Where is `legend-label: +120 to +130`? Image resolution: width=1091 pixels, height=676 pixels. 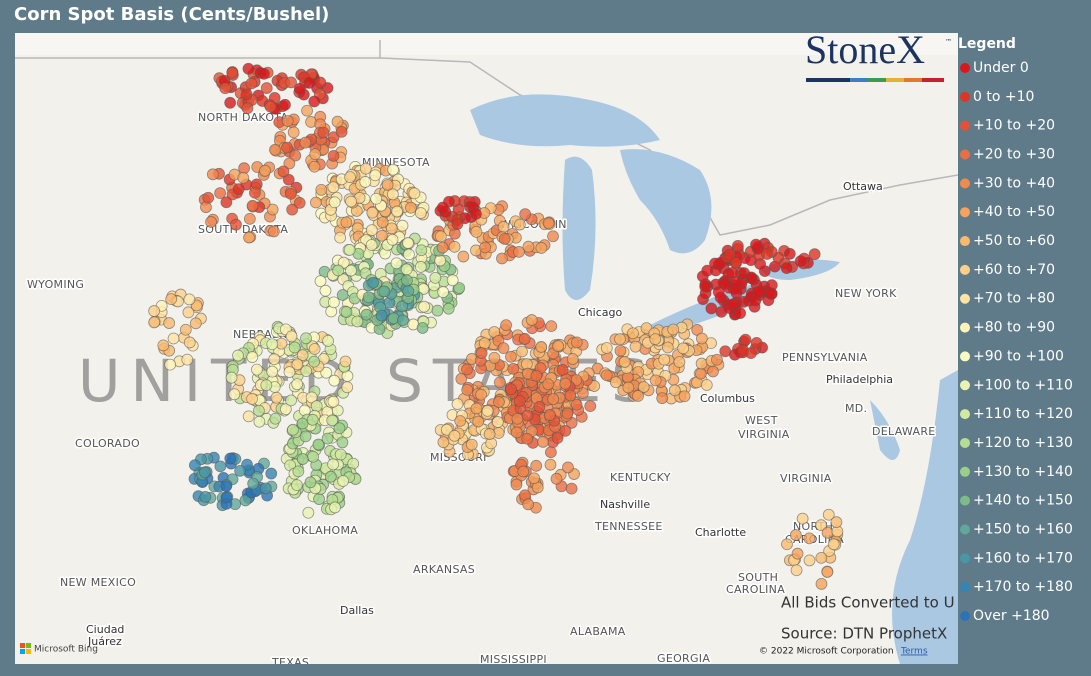
legend-label: +120 to +130 is located at coordinates (1023, 443).